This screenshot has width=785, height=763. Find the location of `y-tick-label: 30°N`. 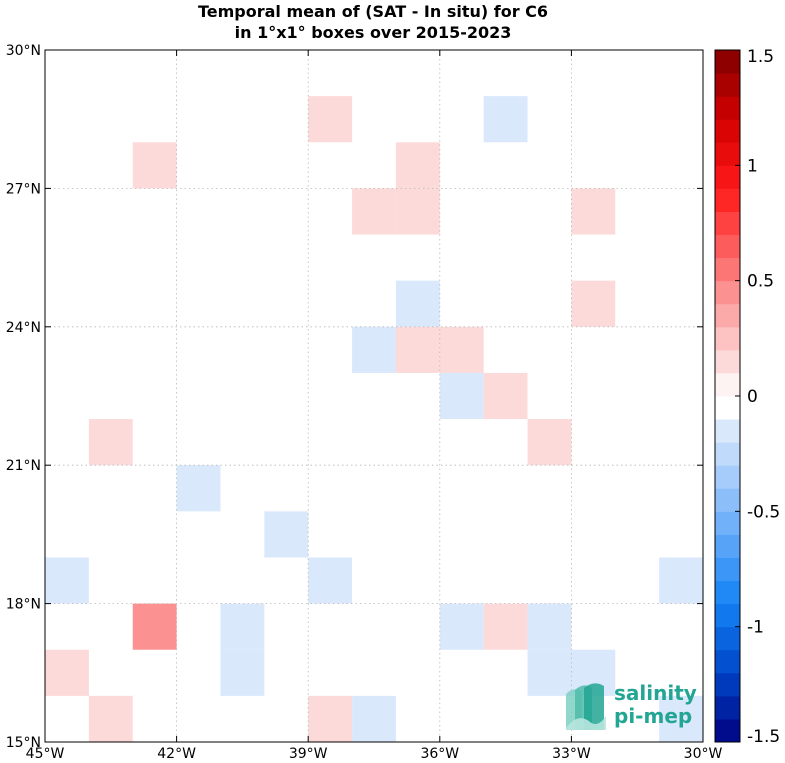

y-tick-label: 30°N is located at coordinates (23, 51).